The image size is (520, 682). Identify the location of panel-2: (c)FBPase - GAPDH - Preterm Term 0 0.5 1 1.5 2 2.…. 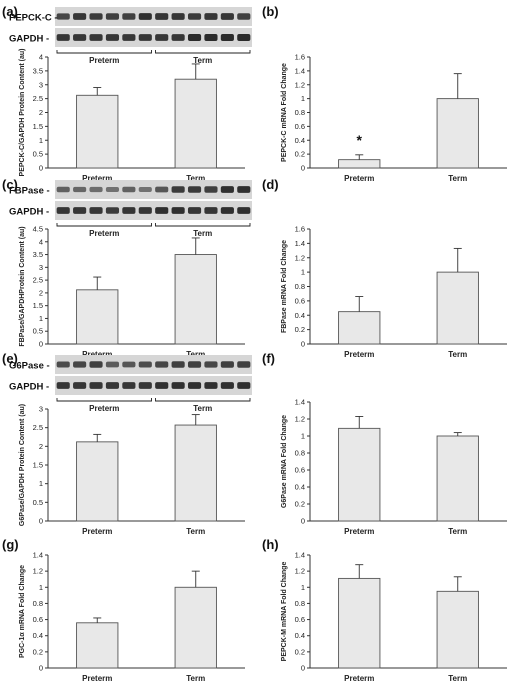
(127, 268).